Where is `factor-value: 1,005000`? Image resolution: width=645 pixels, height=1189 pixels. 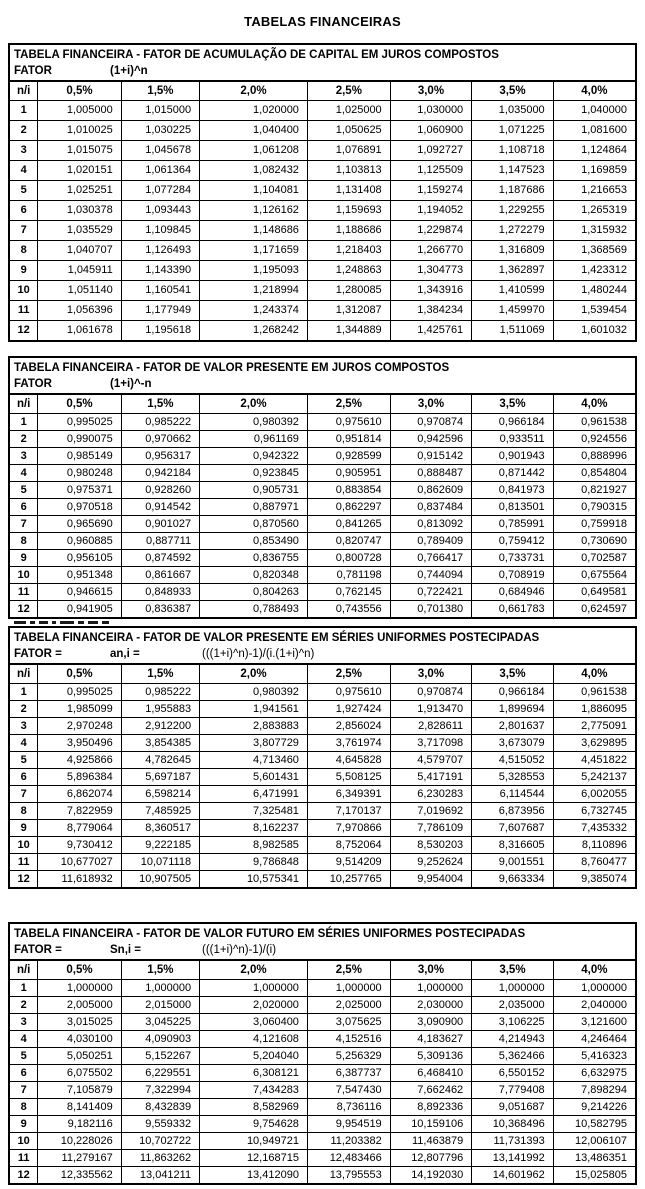 factor-value: 1,005000 is located at coordinates (79, 110).